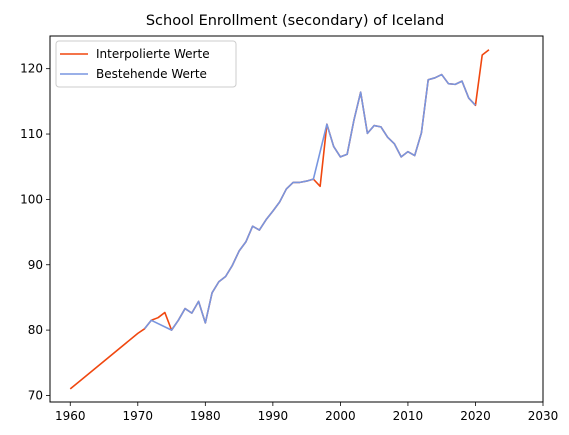  I want to click on x-tick-label: 1960, so click(70, 416).